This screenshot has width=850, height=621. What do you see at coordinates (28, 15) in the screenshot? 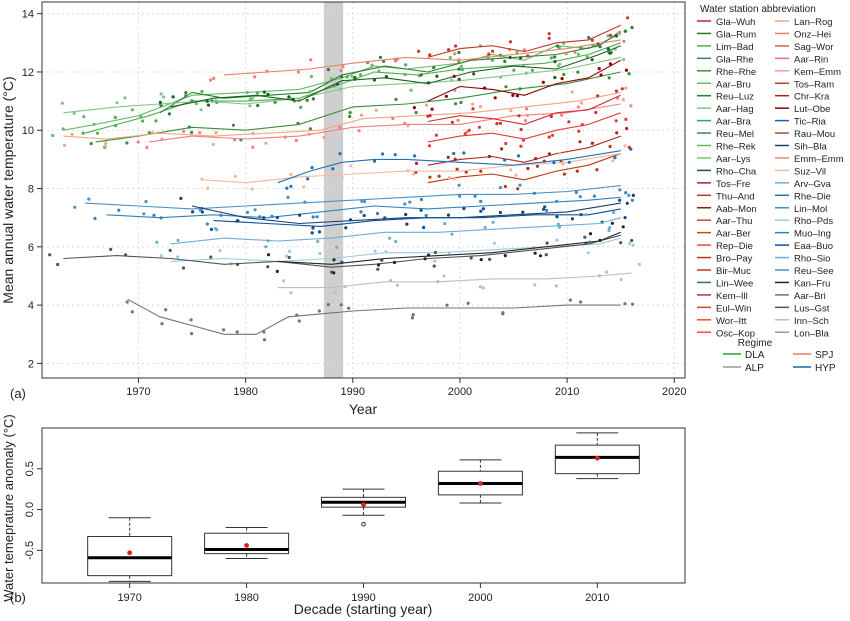
I see `y-tick-label: 14` at bounding box center [28, 15].